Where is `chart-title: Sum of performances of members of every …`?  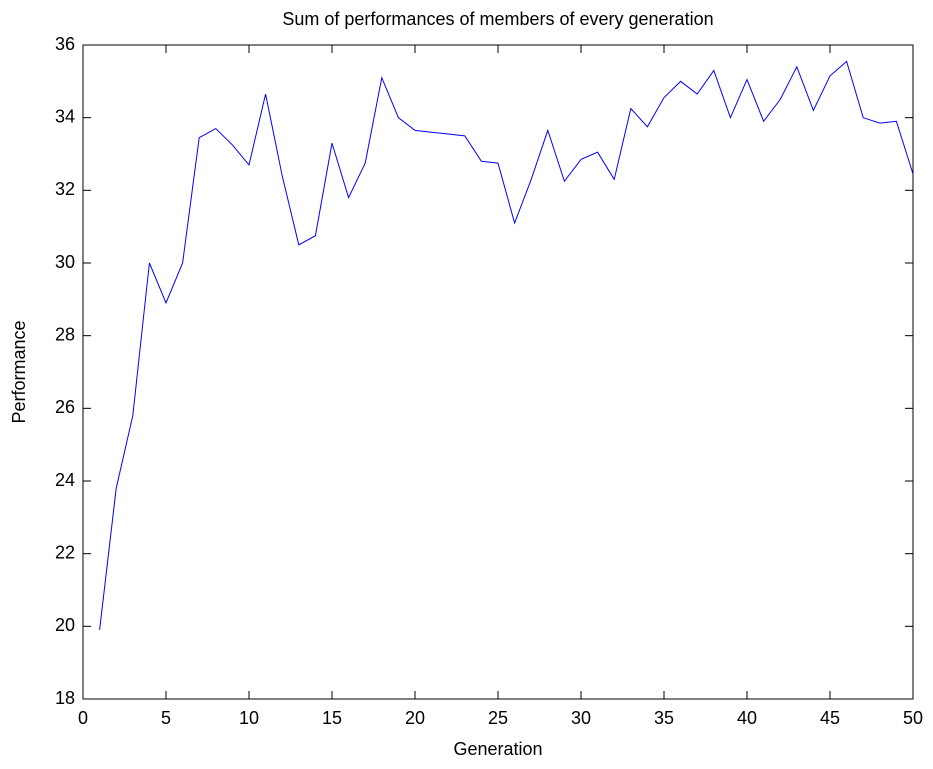 chart-title: Sum of performances of members of every … is located at coordinates (497, 19).